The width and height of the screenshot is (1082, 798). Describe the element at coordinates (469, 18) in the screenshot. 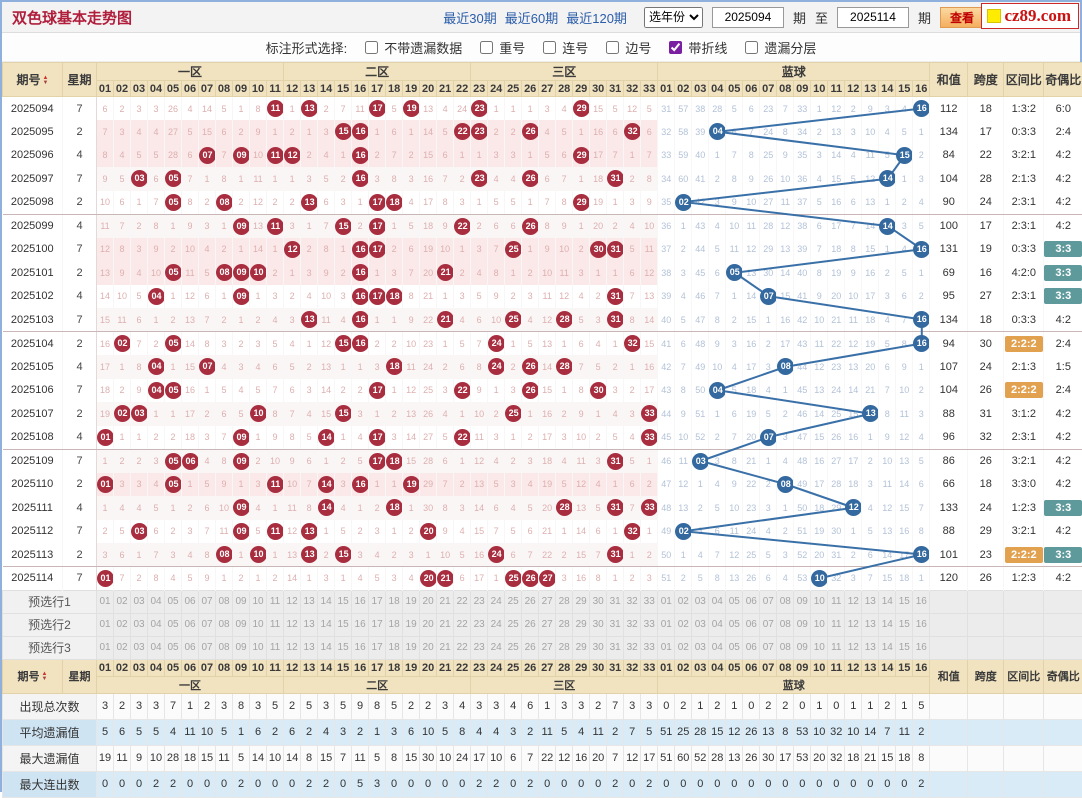

I see `recent-link-1: 最近30期` at that location.